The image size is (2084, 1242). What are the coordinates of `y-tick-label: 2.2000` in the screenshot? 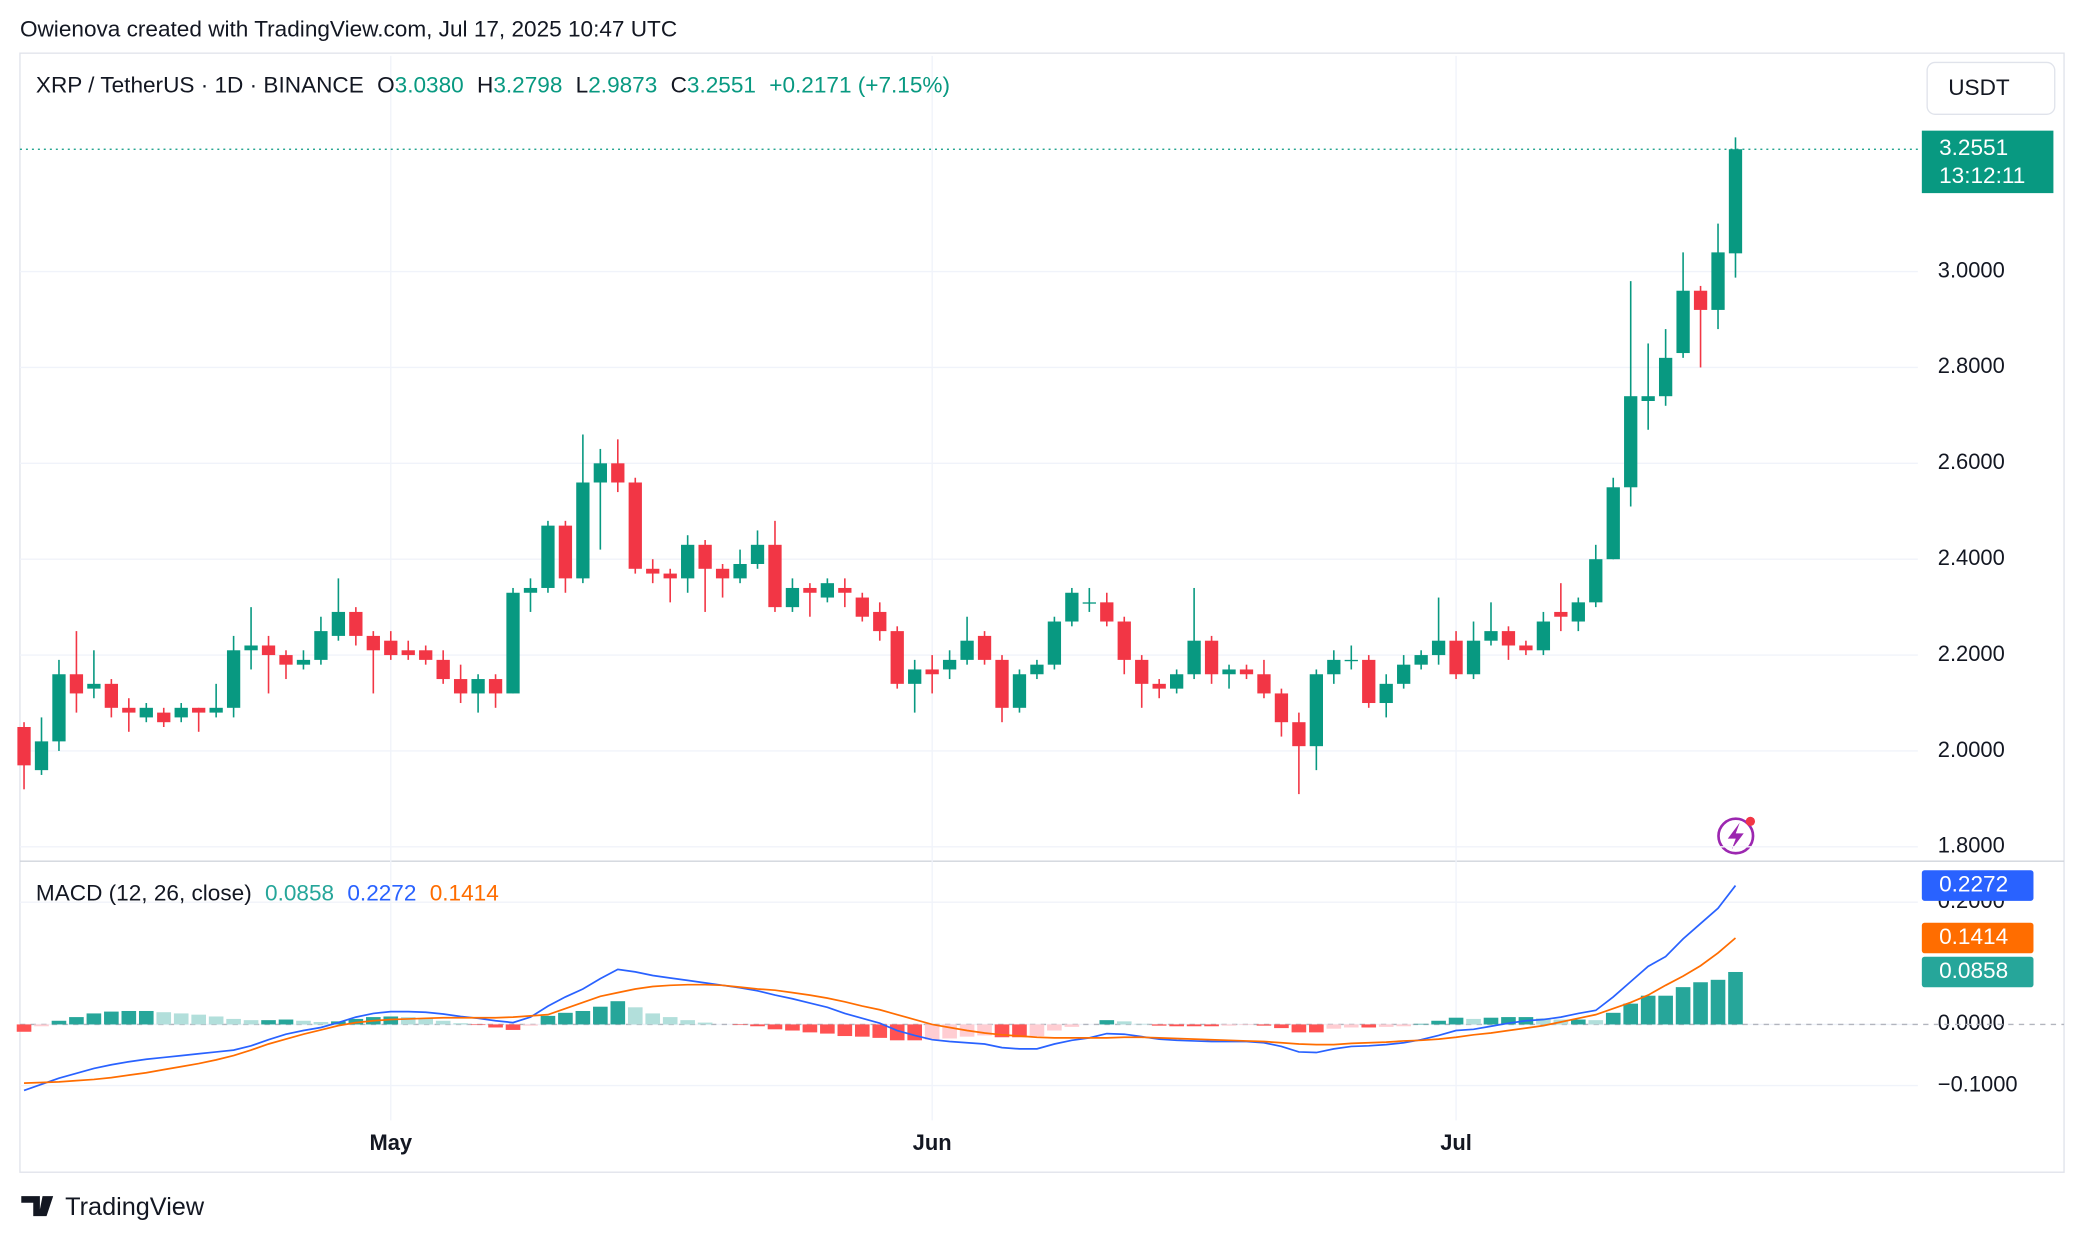 It's located at (1971, 653).